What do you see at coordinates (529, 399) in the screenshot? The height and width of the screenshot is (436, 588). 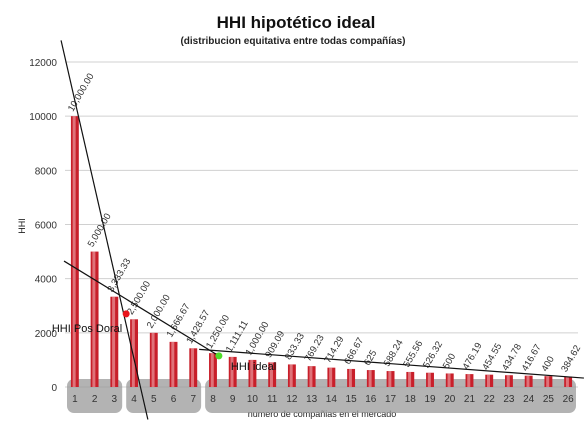 I see `x-tick-label: 24` at bounding box center [529, 399].